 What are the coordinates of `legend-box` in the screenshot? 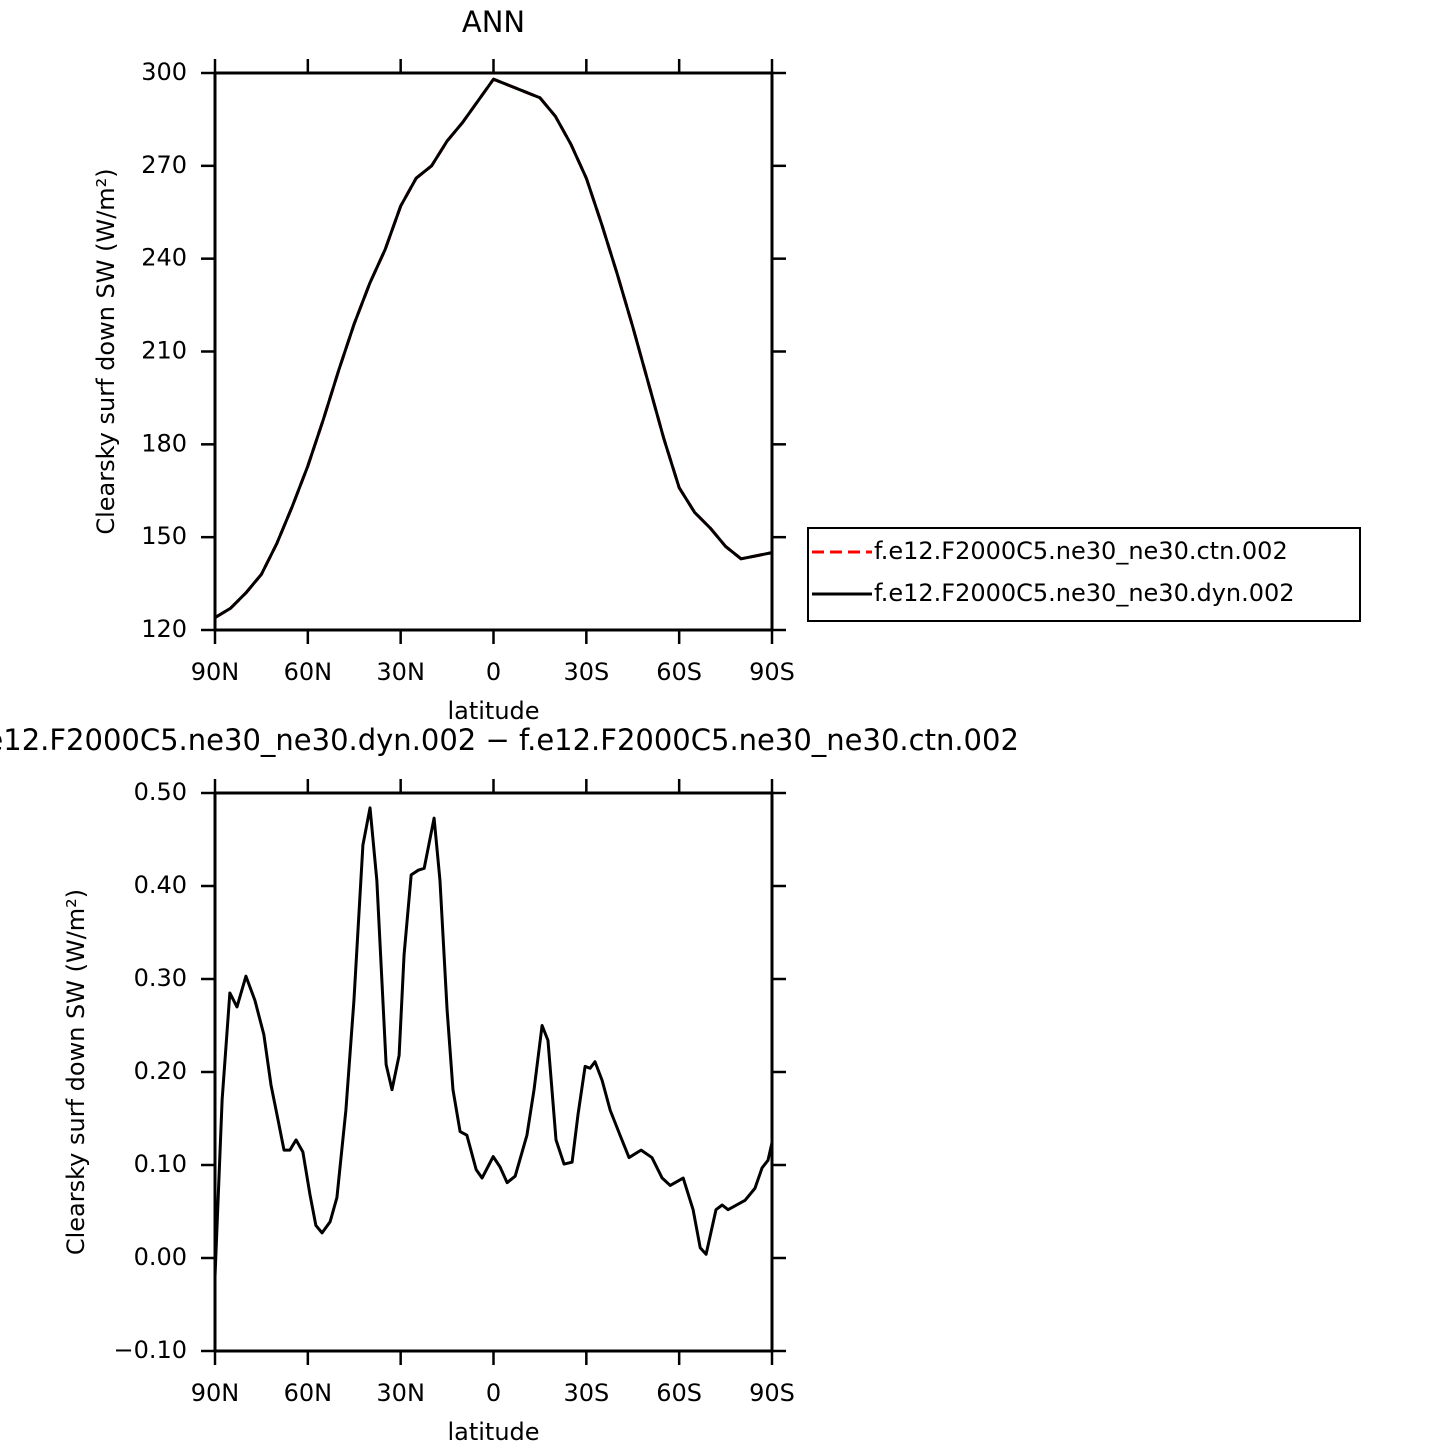 It's located at (1084, 574).